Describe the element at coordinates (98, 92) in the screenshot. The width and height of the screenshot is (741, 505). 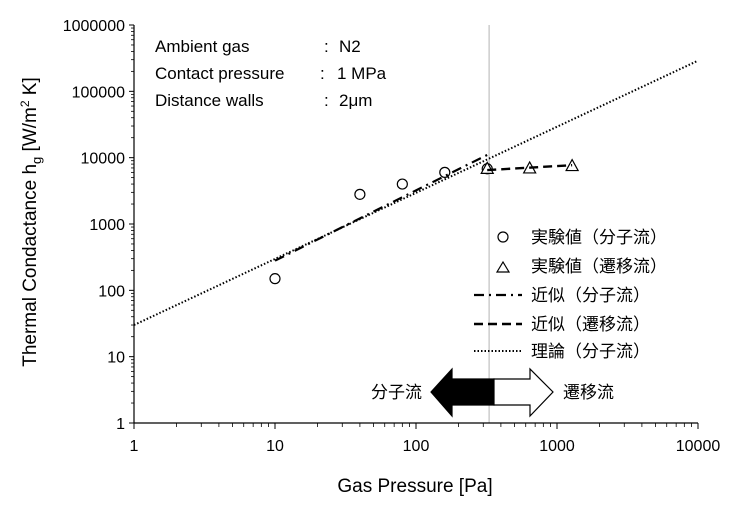
I see `y-tick-label: 100000` at that location.